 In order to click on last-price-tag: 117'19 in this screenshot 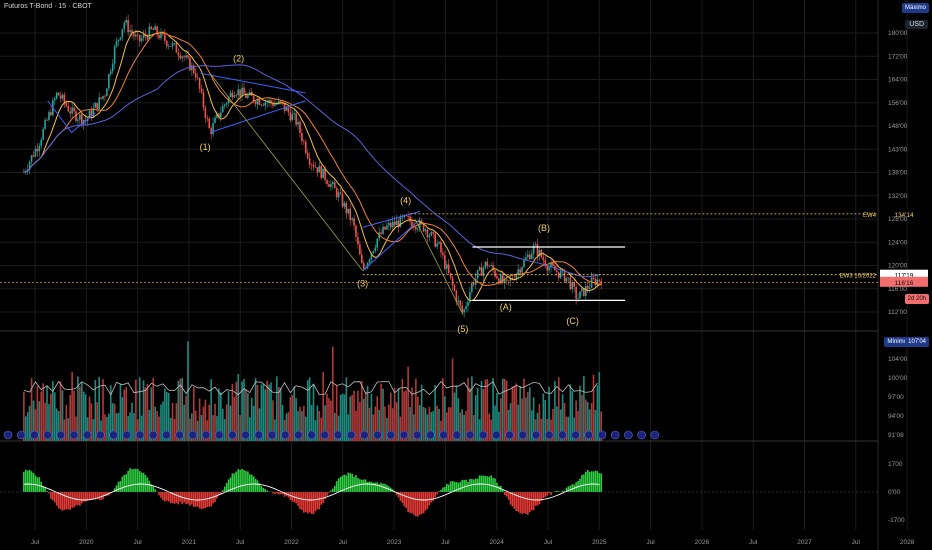, I will do `click(904, 276)`.